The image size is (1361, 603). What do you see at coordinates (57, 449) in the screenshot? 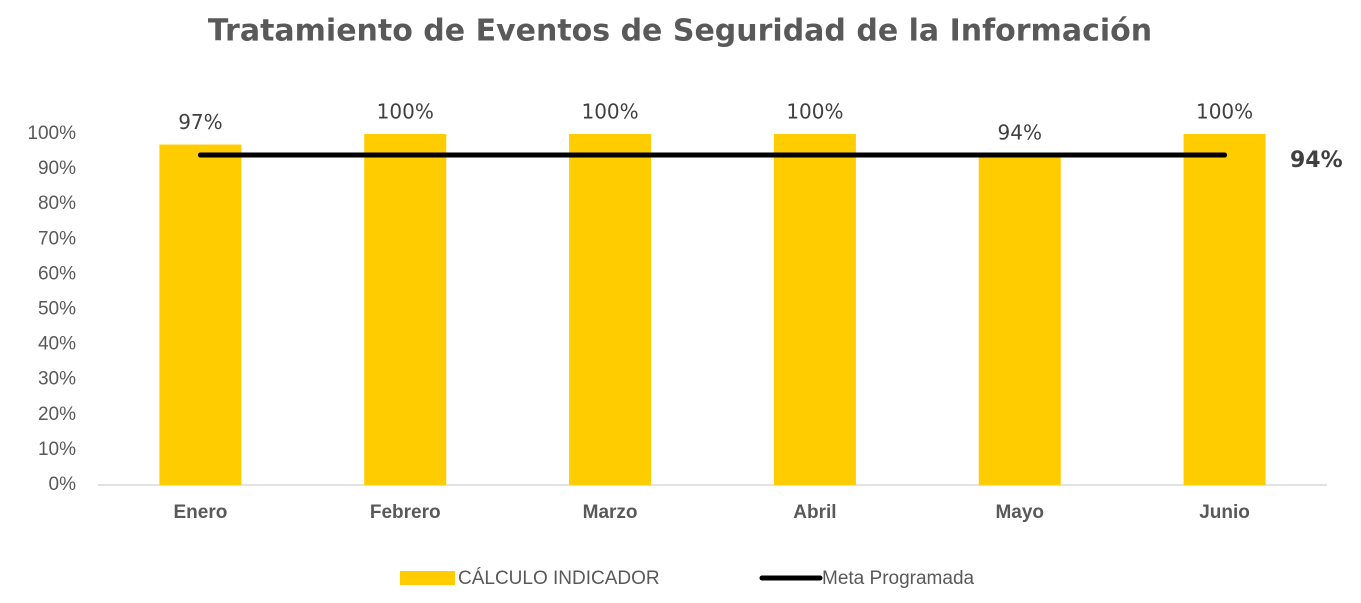
I see `y-tick-label: 10%` at bounding box center [57, 449].